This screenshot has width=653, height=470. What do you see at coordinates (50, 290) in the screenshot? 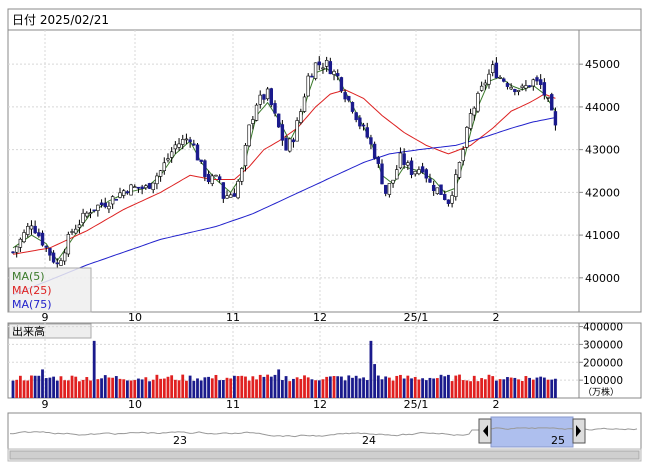
I see `legend: MA(5) MA(25) MA(75)` at bounding box center [50, 290].